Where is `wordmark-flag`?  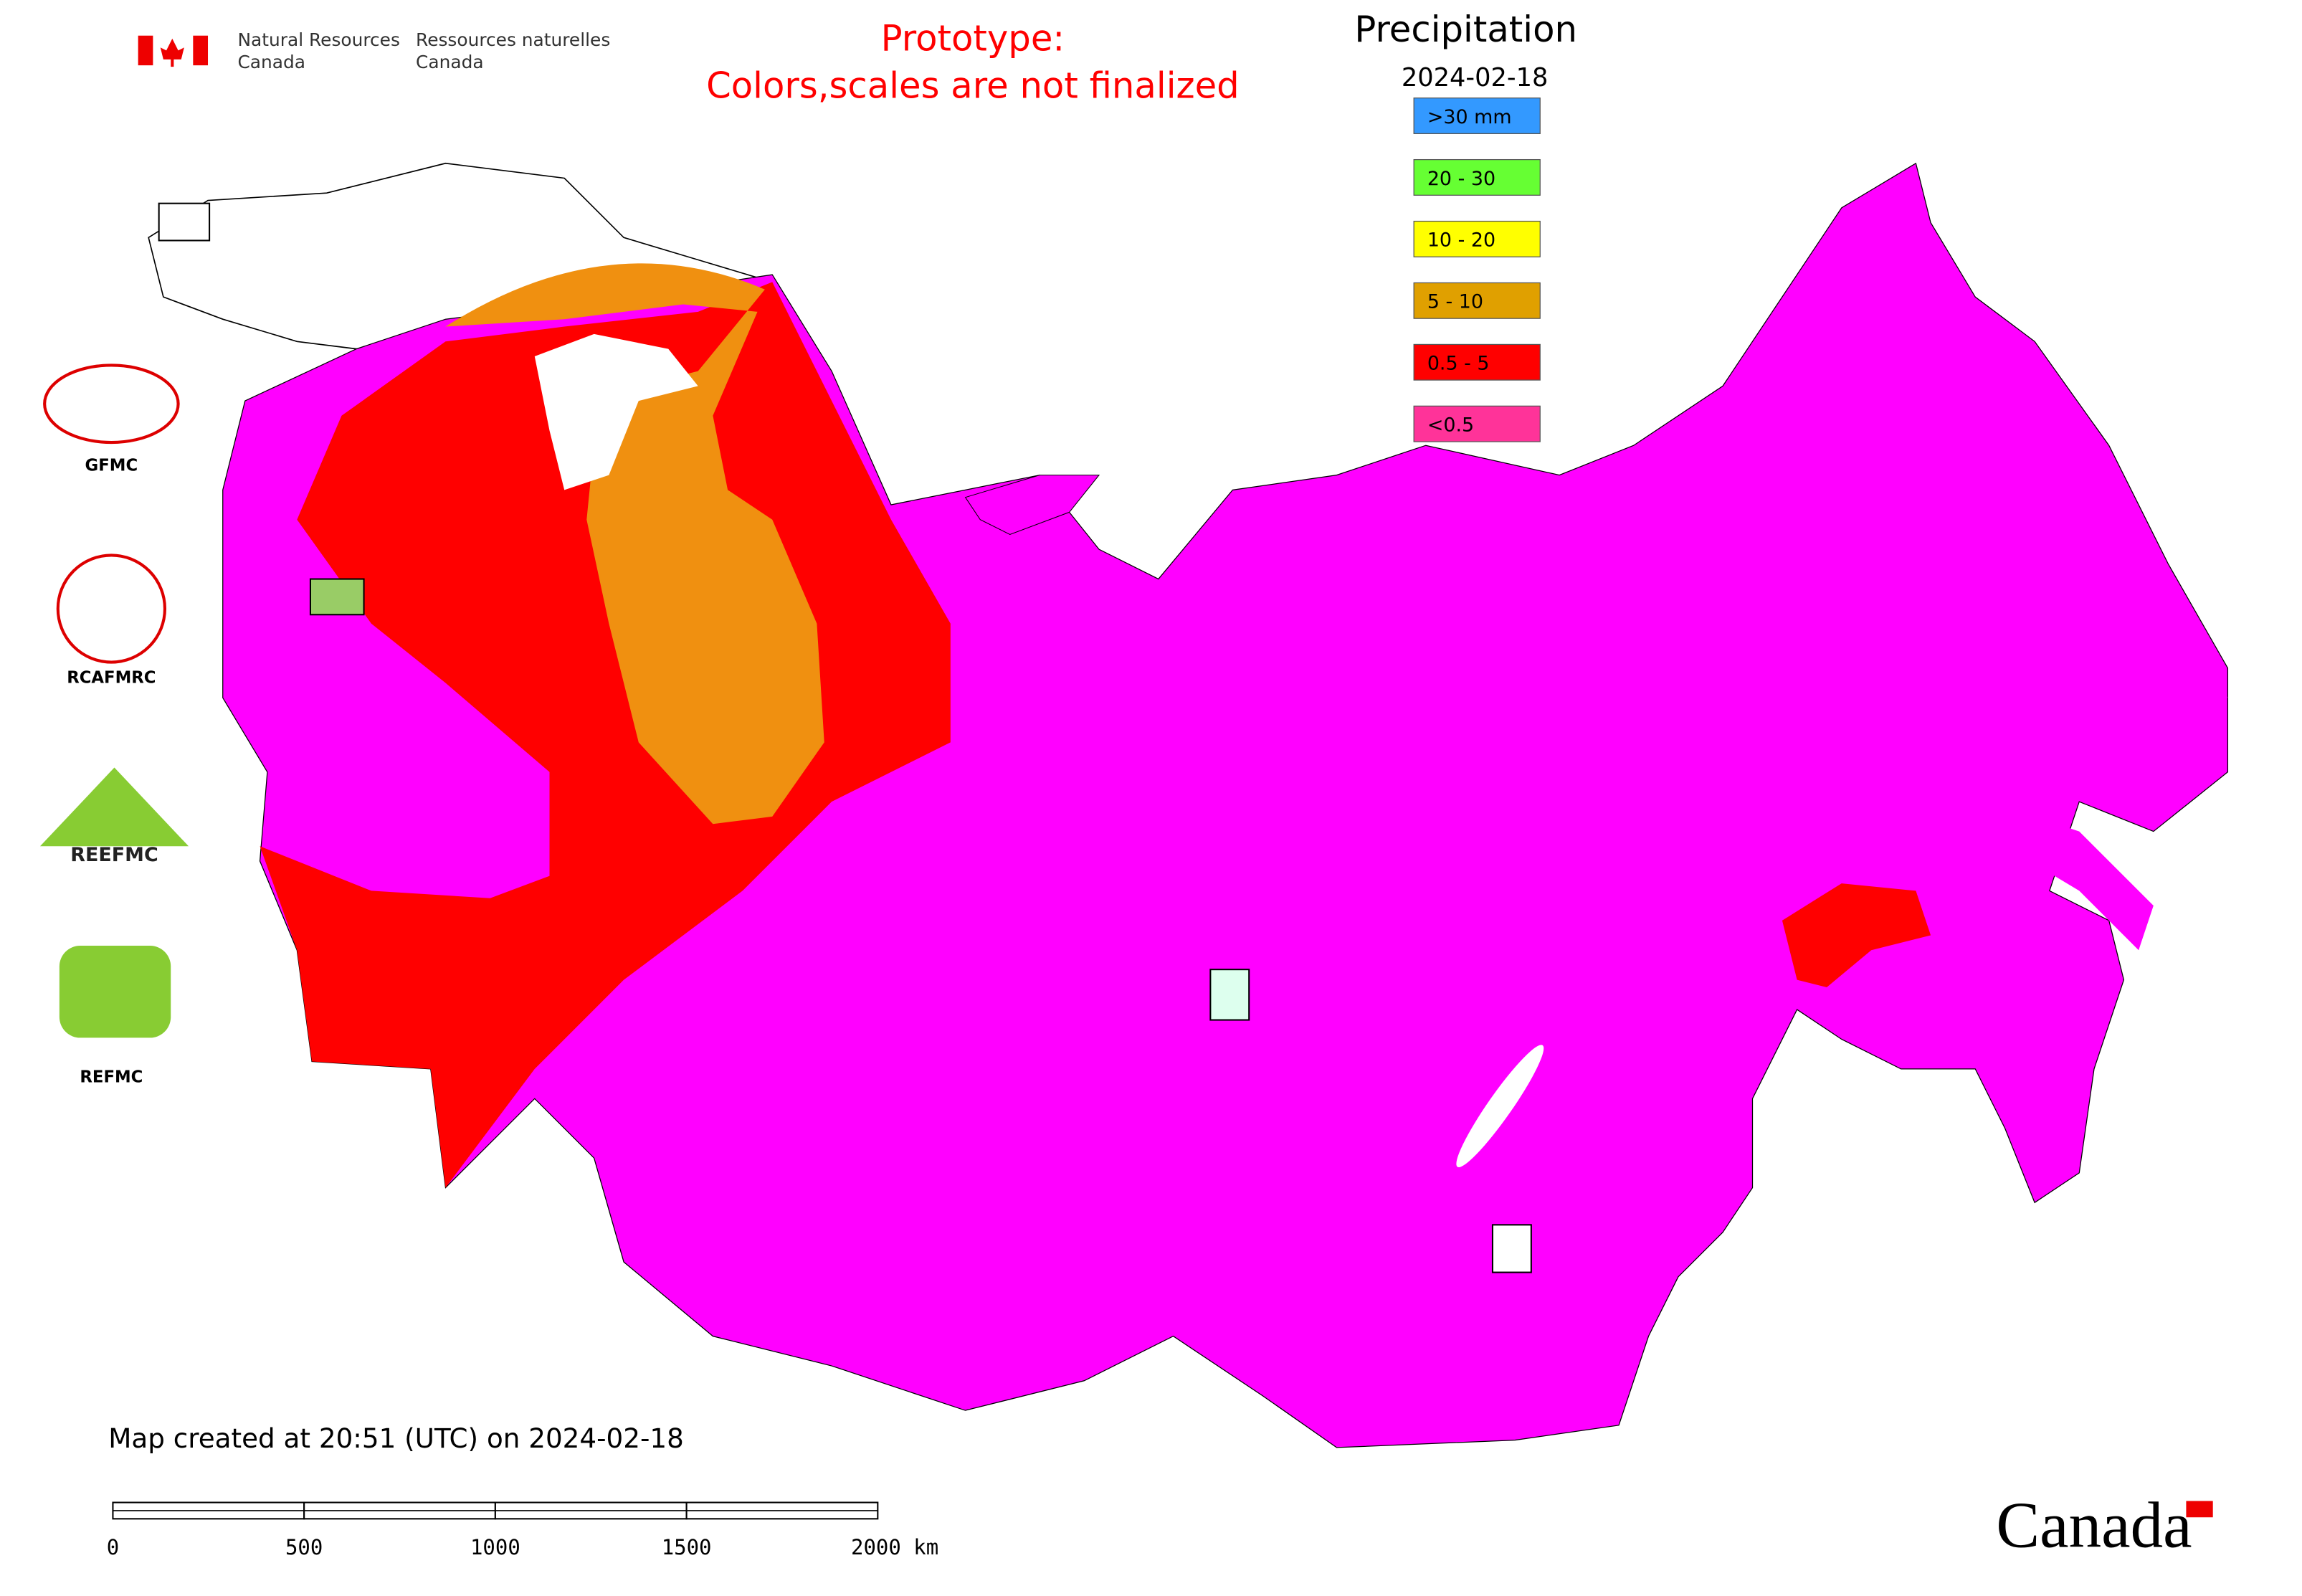
wordmark-flag is located at coordinates (2199, 1509).